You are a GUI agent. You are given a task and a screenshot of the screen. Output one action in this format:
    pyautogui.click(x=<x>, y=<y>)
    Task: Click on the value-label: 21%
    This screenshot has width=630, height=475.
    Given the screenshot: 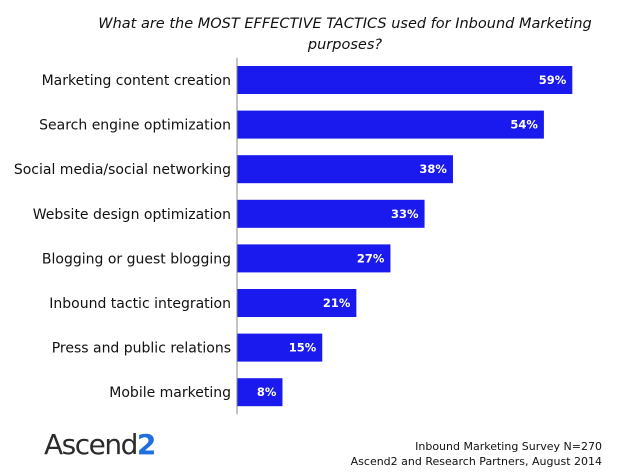 What is the action you would take?
    pyautogui.click(x=337, y=303)
    